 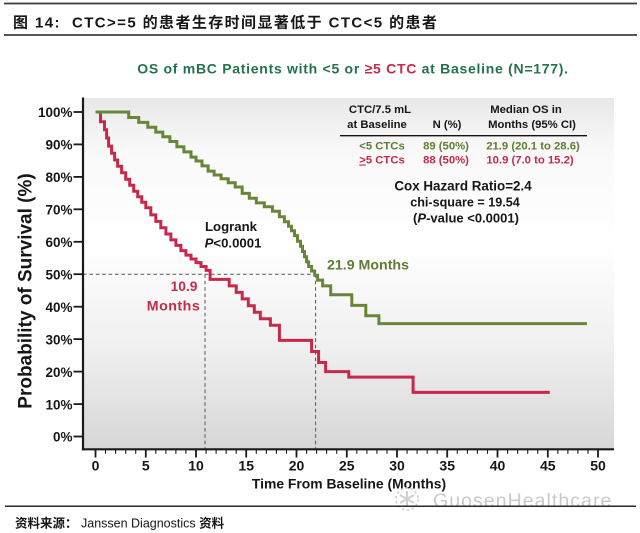 What do you see at coordinates (377, 125) in the screenshot?
I see `svg-text: at Baseline` at bounding box center [377, 125].